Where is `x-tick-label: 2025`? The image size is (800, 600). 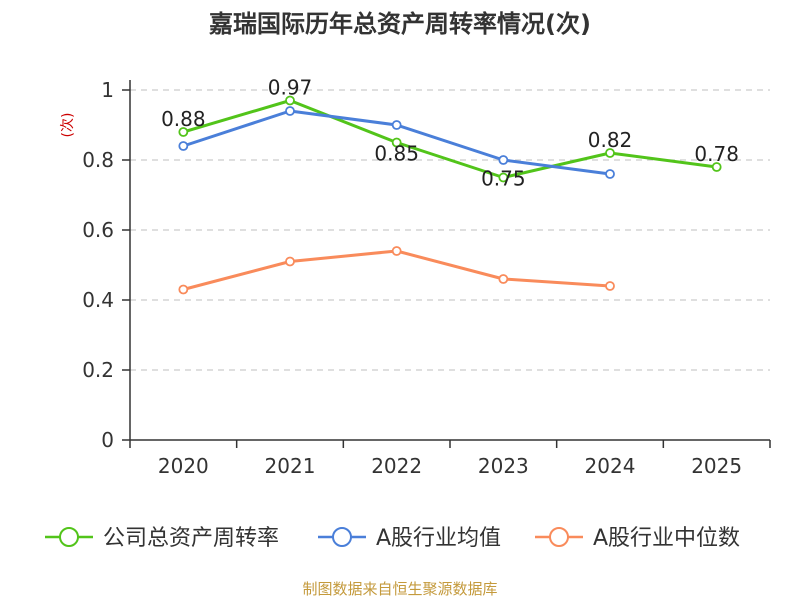 x-tick-label: 2025 is located at coordinates (716, 466).